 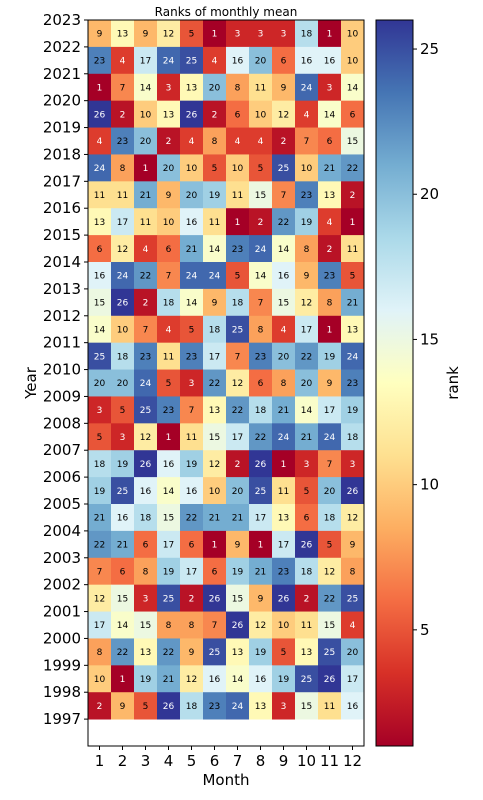 What do you see at coordinates (215, 761) in the screenshot?
I see `x-tick-label: 6` at bounding box center [215, 761].